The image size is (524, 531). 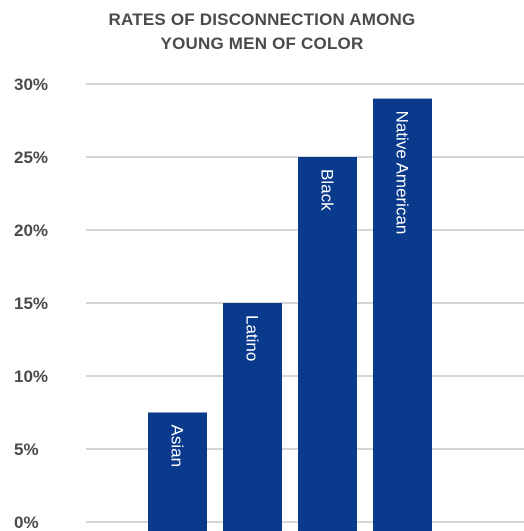 I want to click on y-tick-label-10: 10%, so click(x=31, y=376).